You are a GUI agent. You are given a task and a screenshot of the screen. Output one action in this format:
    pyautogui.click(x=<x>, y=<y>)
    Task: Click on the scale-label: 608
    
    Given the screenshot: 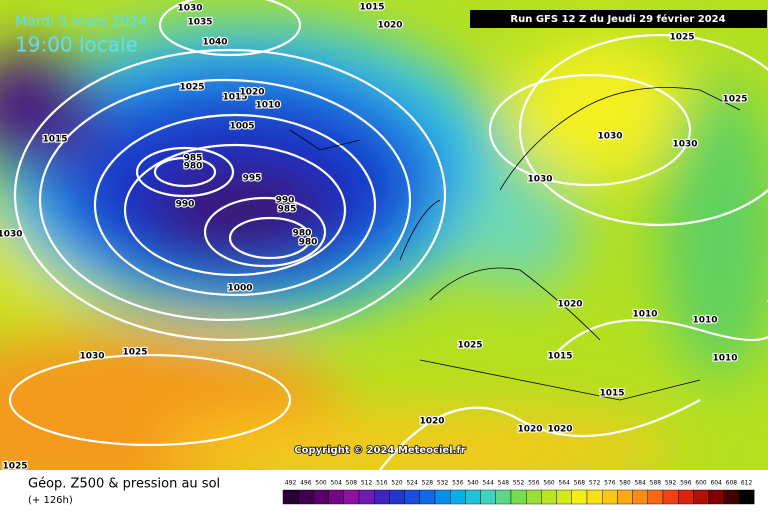 What is the action you would take?
    pyautogui.click(x=732, y=483)
    